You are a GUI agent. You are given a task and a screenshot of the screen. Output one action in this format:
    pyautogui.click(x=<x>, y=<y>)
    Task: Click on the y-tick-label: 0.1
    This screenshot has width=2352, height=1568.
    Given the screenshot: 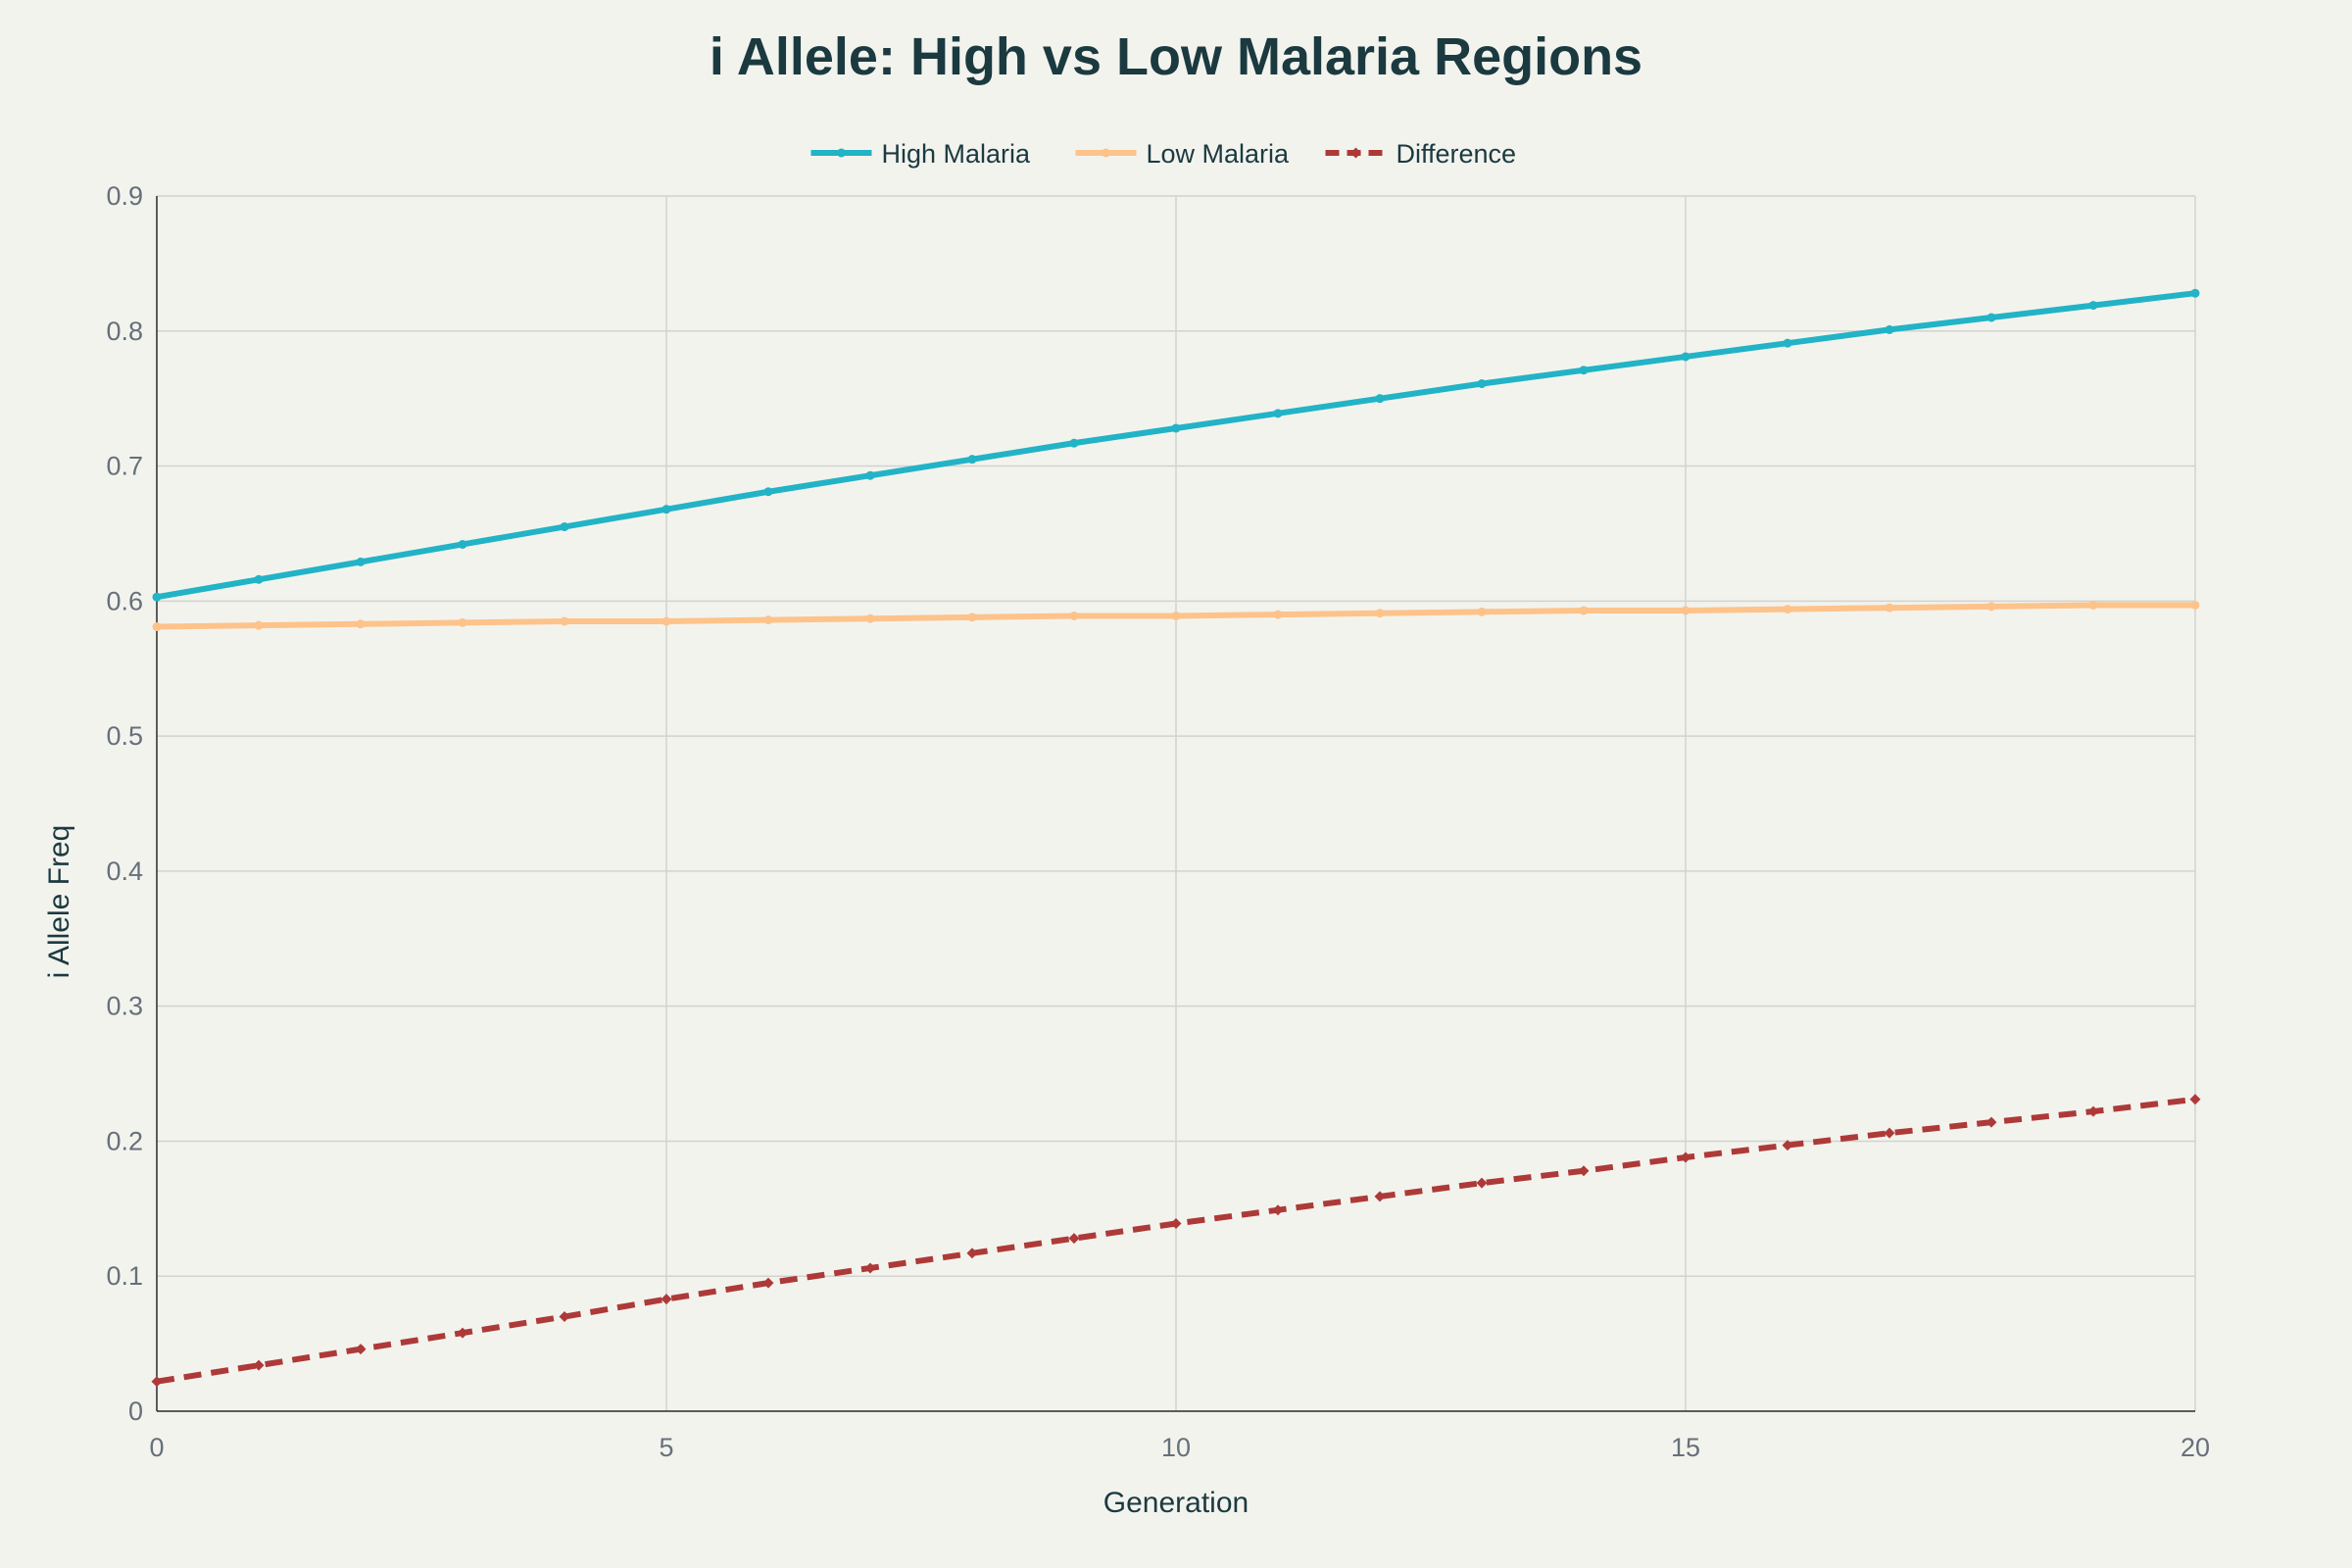 What is the action you would take?
    pyautogui.click(x=124, y=1276)
    